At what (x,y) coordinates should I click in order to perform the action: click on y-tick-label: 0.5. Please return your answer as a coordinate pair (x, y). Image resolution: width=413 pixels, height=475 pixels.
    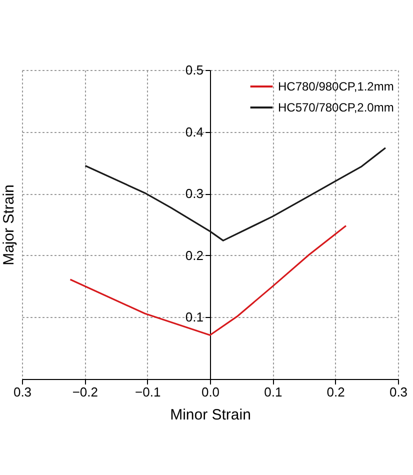
    Looking at the image, I should click on (194, 70).